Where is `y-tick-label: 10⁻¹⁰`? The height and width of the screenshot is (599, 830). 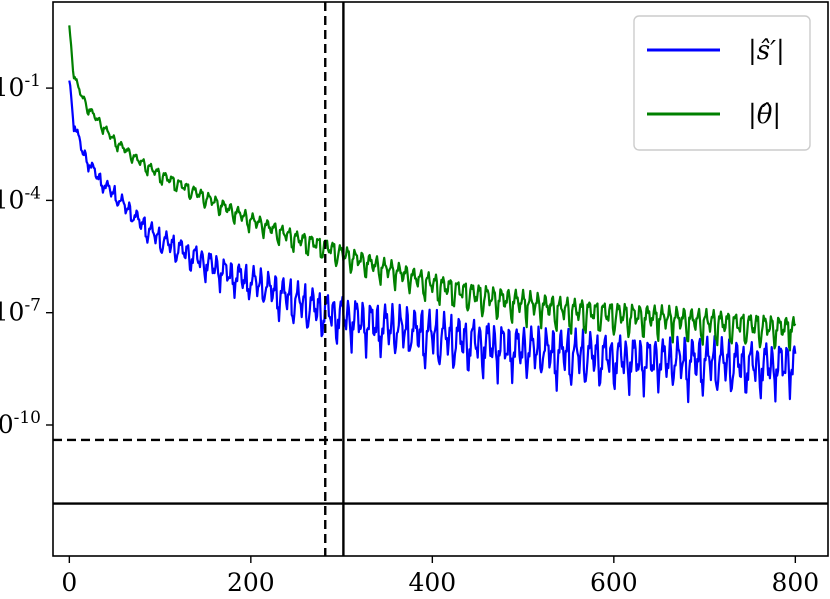 y-tick-label: 10⁻¹⁰ is located at coordinates (20, 423).